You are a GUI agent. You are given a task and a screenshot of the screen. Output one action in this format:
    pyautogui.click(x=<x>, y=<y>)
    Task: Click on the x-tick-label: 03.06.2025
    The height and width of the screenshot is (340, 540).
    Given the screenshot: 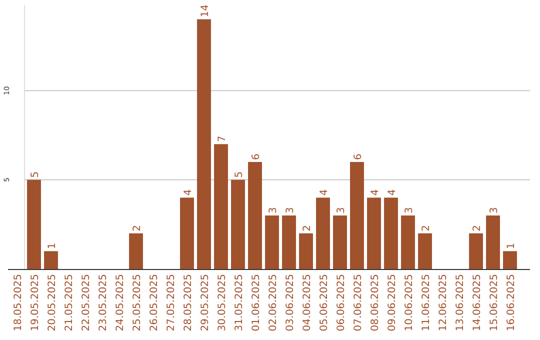 What is the action you would take?
    pyautogui.click(x=290, y=303)
    